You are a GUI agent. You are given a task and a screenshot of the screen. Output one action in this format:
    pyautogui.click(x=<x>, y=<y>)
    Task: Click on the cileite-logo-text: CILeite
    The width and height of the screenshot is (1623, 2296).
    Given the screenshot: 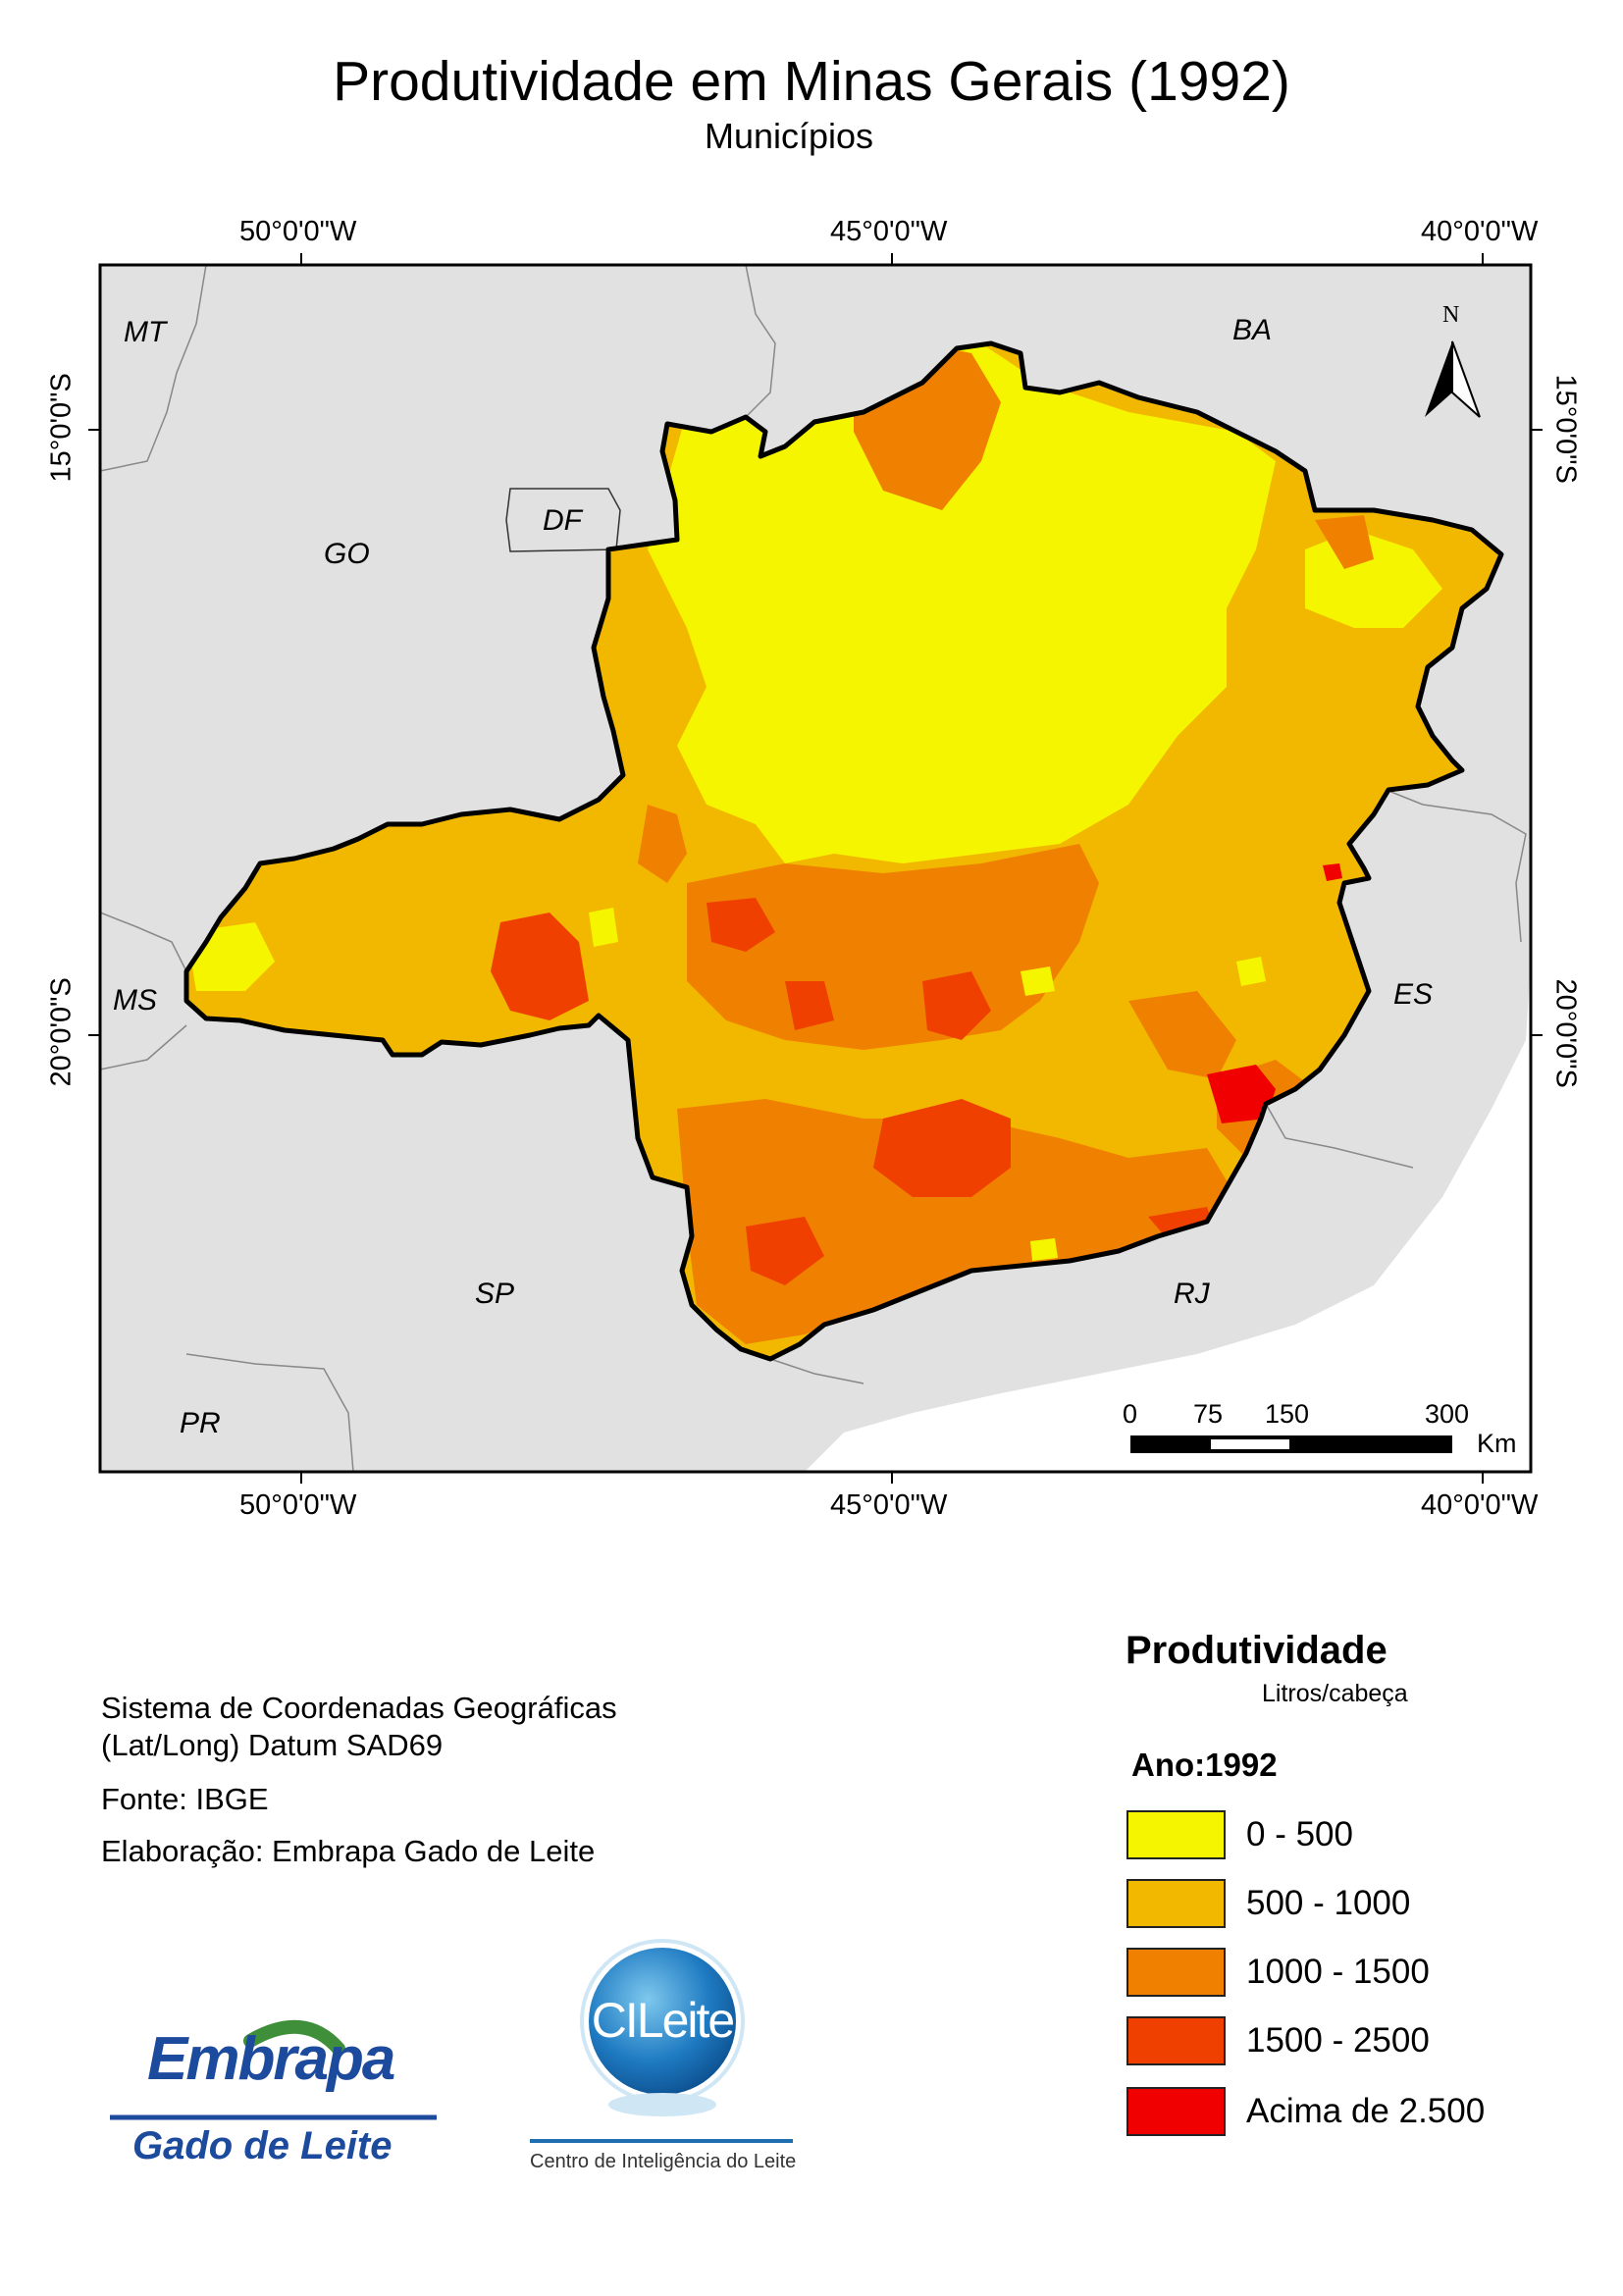 What is the action you would take?
    pyautogui.click(x=663, y=2020)
    